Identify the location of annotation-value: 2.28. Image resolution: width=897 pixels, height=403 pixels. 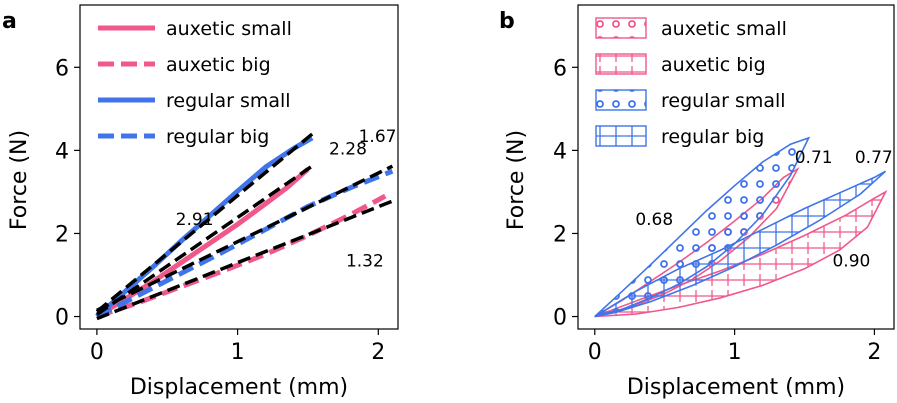
(348, 150).